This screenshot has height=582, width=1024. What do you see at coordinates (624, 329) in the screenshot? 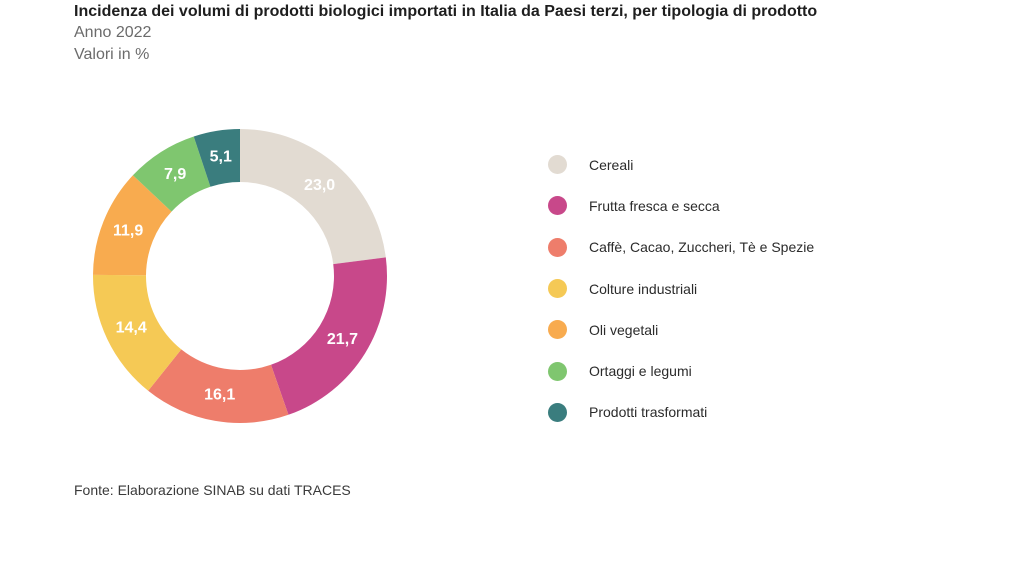
I see `legend-label: Oli vegetali` at bounding box center [624, 329].